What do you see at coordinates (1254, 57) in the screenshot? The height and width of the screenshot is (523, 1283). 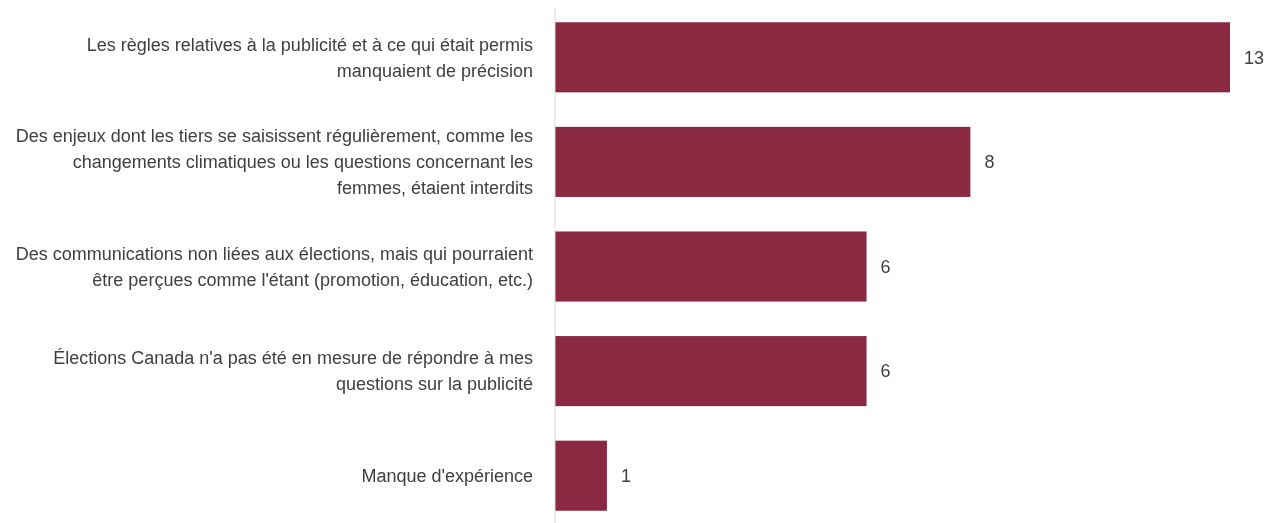 I see `data-label: 13` at bounding box center [1254, 57].